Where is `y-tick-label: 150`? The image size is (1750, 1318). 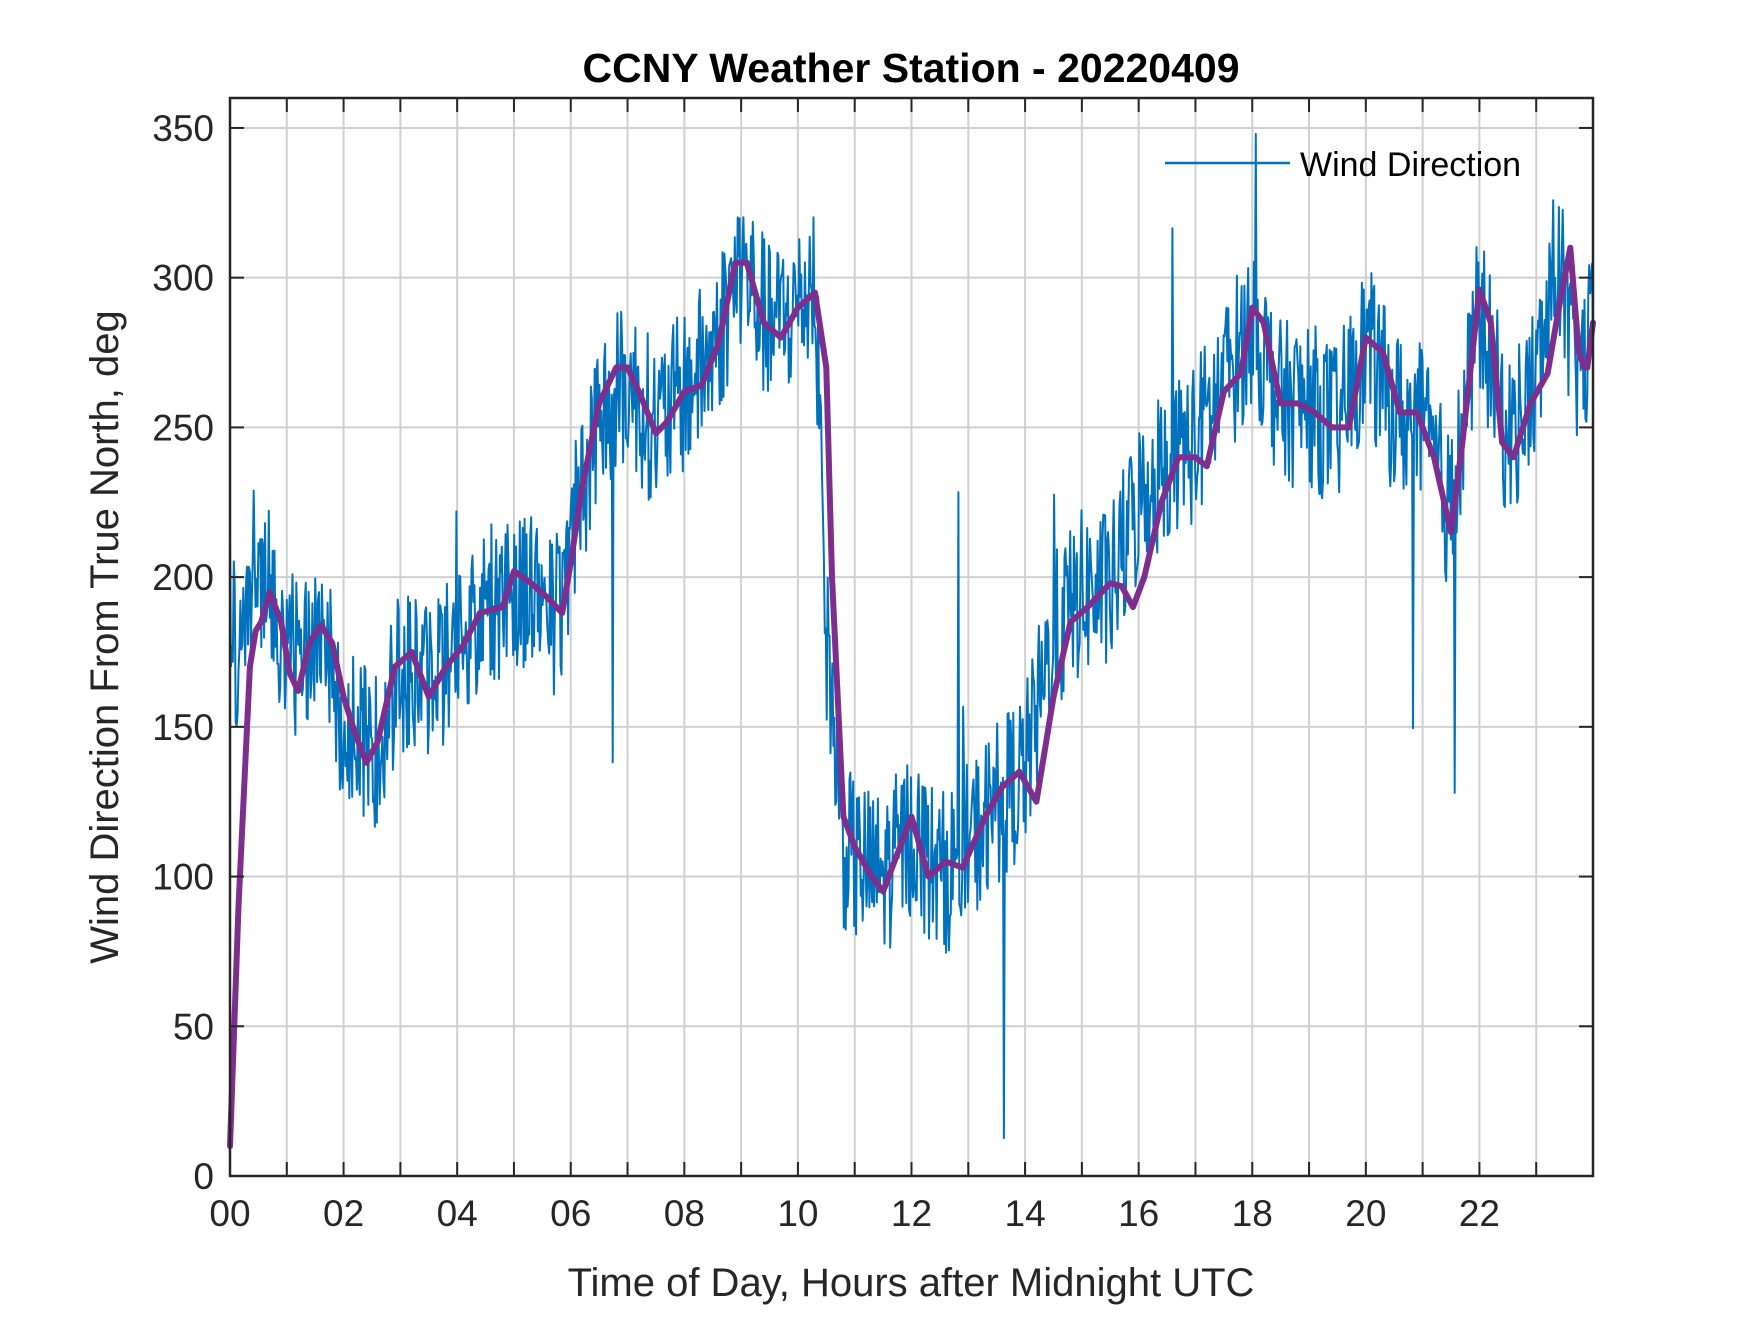
y-tick-label: 150 is located at coordinates (183, 727).